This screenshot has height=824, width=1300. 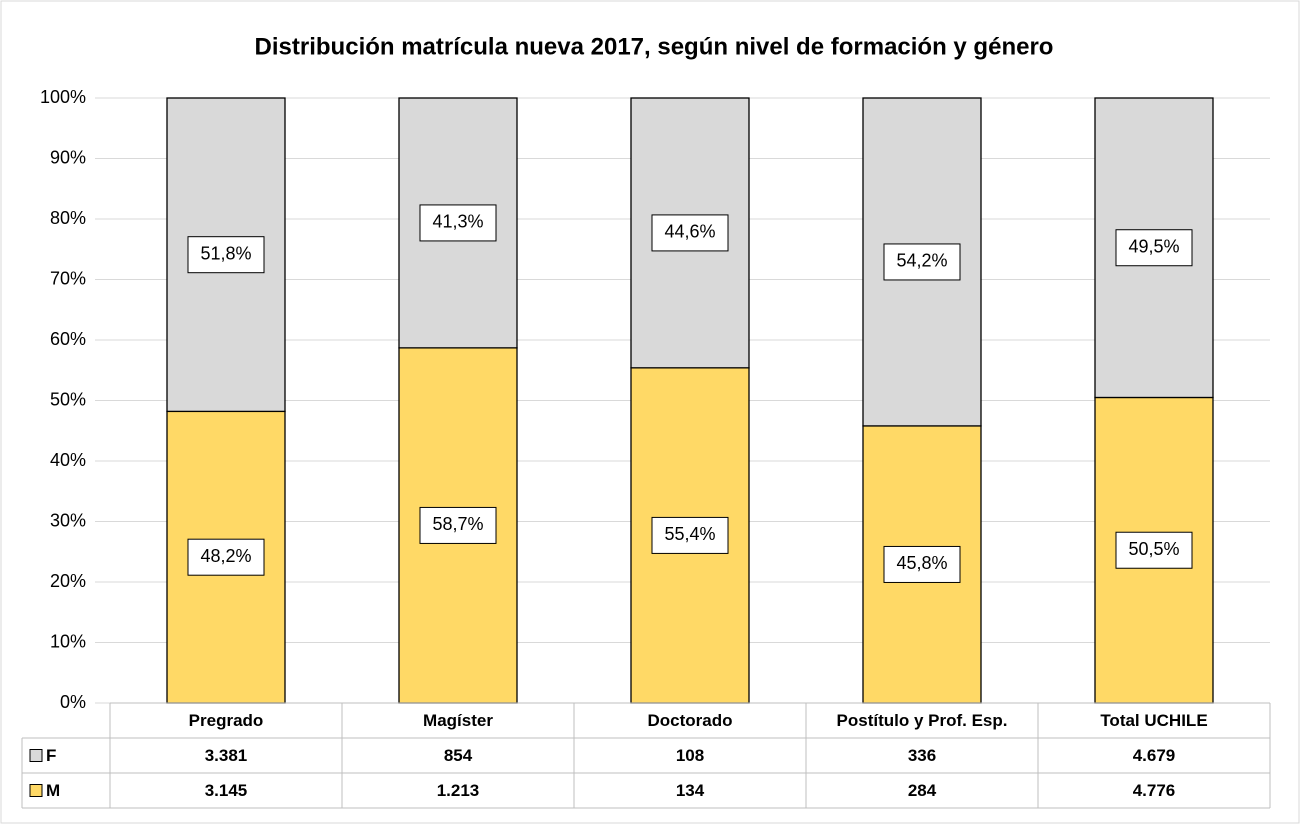 I want to click on data-label: 58,7%, so click(x=457, y=524).